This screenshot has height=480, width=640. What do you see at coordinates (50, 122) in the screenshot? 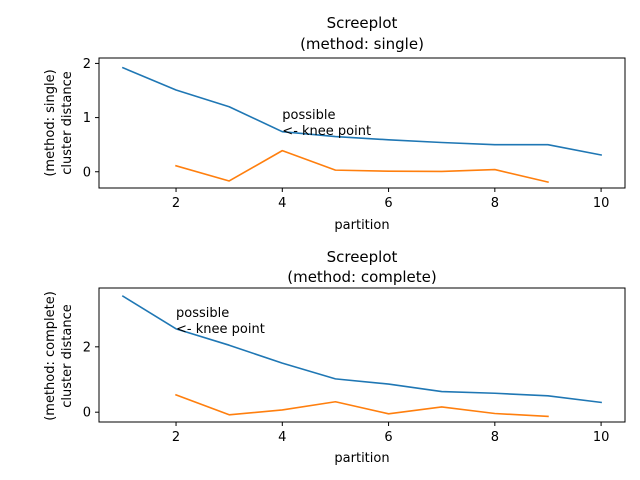
I see `y-axis-label-line1: (method: single)` at bounding box center [50, 122].